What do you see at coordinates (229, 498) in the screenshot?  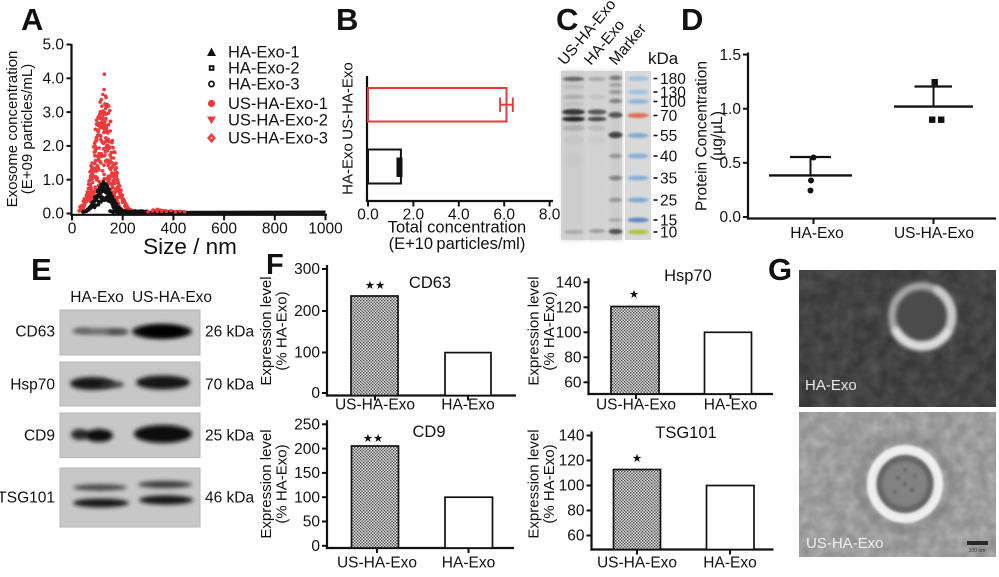 I see `svg-text: 46 kDa` at bounding box center [229, 498].